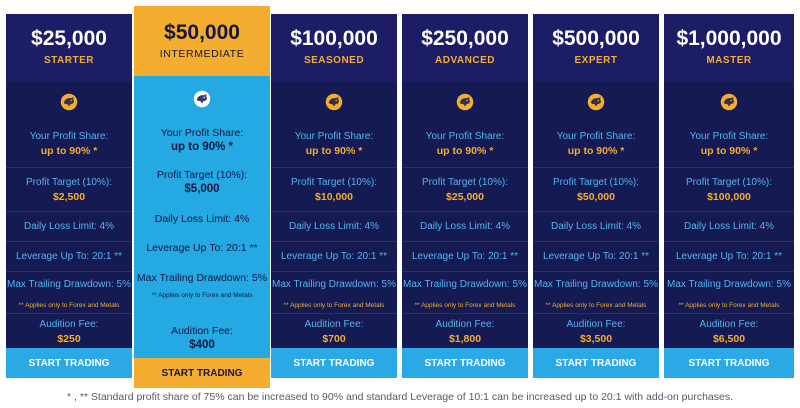 The height and width of the screenshot is (408, 800). I want to click on audition-fee-value: $250, so click(69, 338).